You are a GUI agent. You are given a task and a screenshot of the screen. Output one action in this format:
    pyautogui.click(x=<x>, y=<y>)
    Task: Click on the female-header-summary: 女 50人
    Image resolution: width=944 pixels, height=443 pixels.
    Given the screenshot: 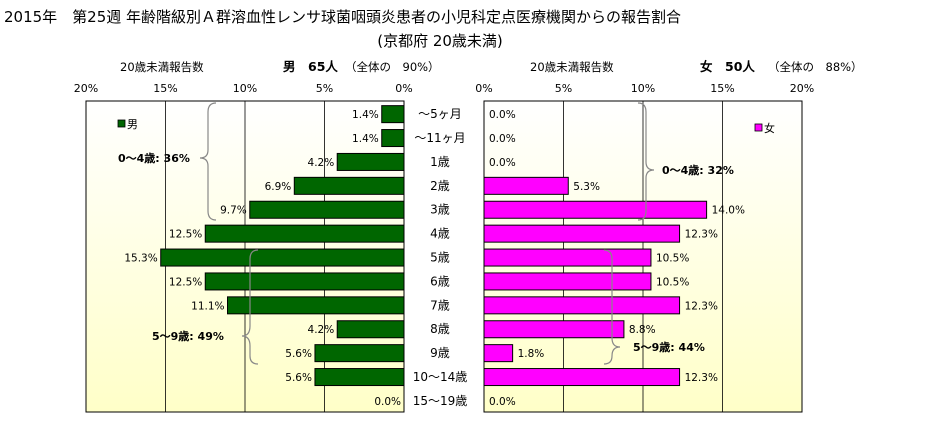 What is the action you would take?
    pyautogui.click(x=727, y=66)
    